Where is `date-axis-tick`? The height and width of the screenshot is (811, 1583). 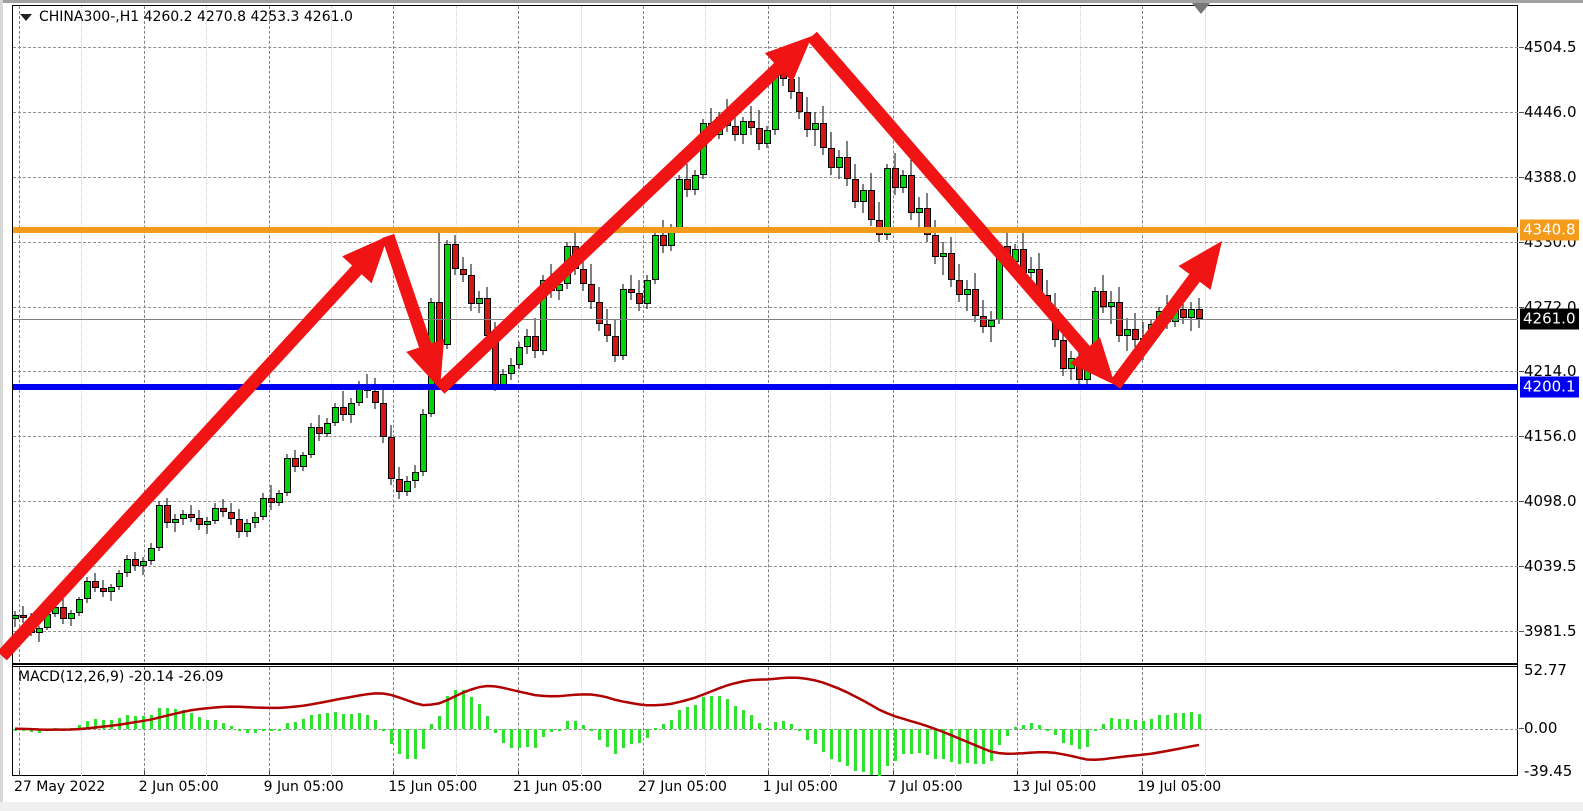
date-axis-tick is located at coordinates (1018, 773).